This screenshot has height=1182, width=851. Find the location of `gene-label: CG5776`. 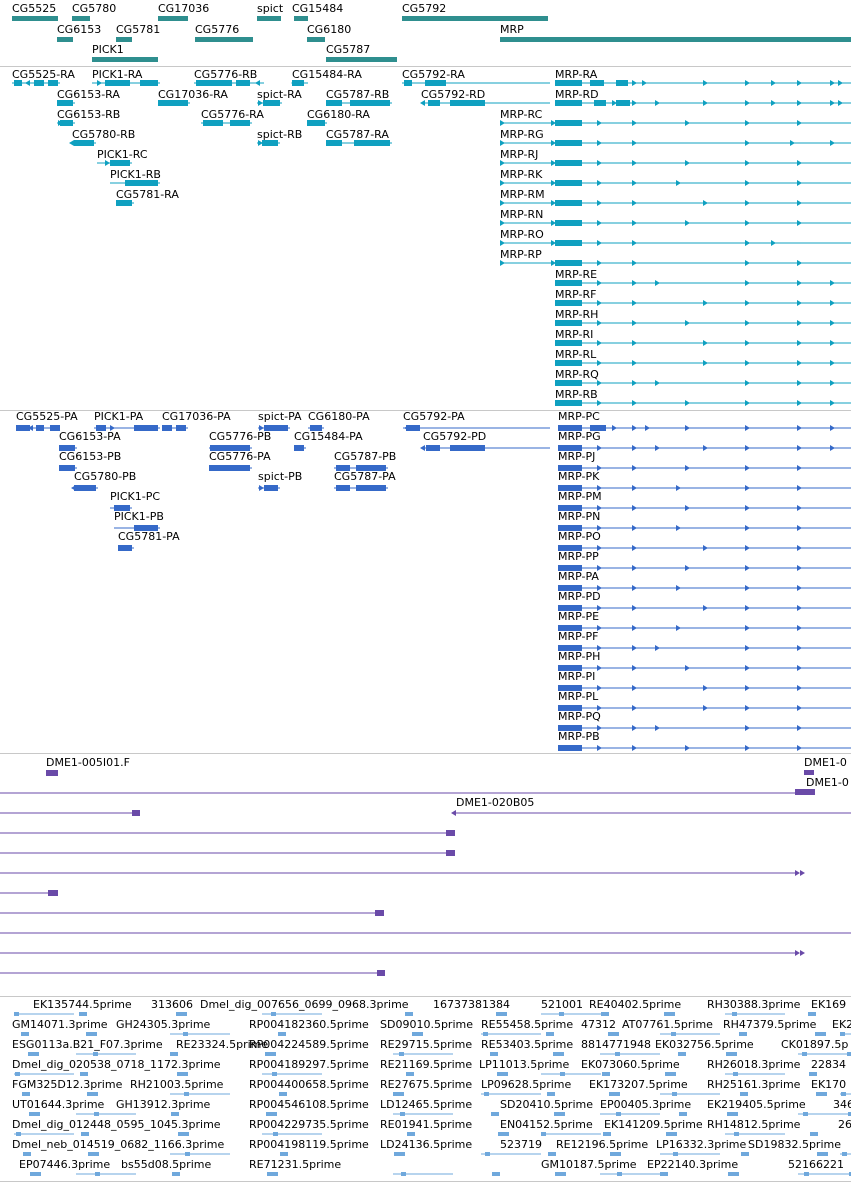

gene-label: CG5776 is located at coordinates (217, 29).